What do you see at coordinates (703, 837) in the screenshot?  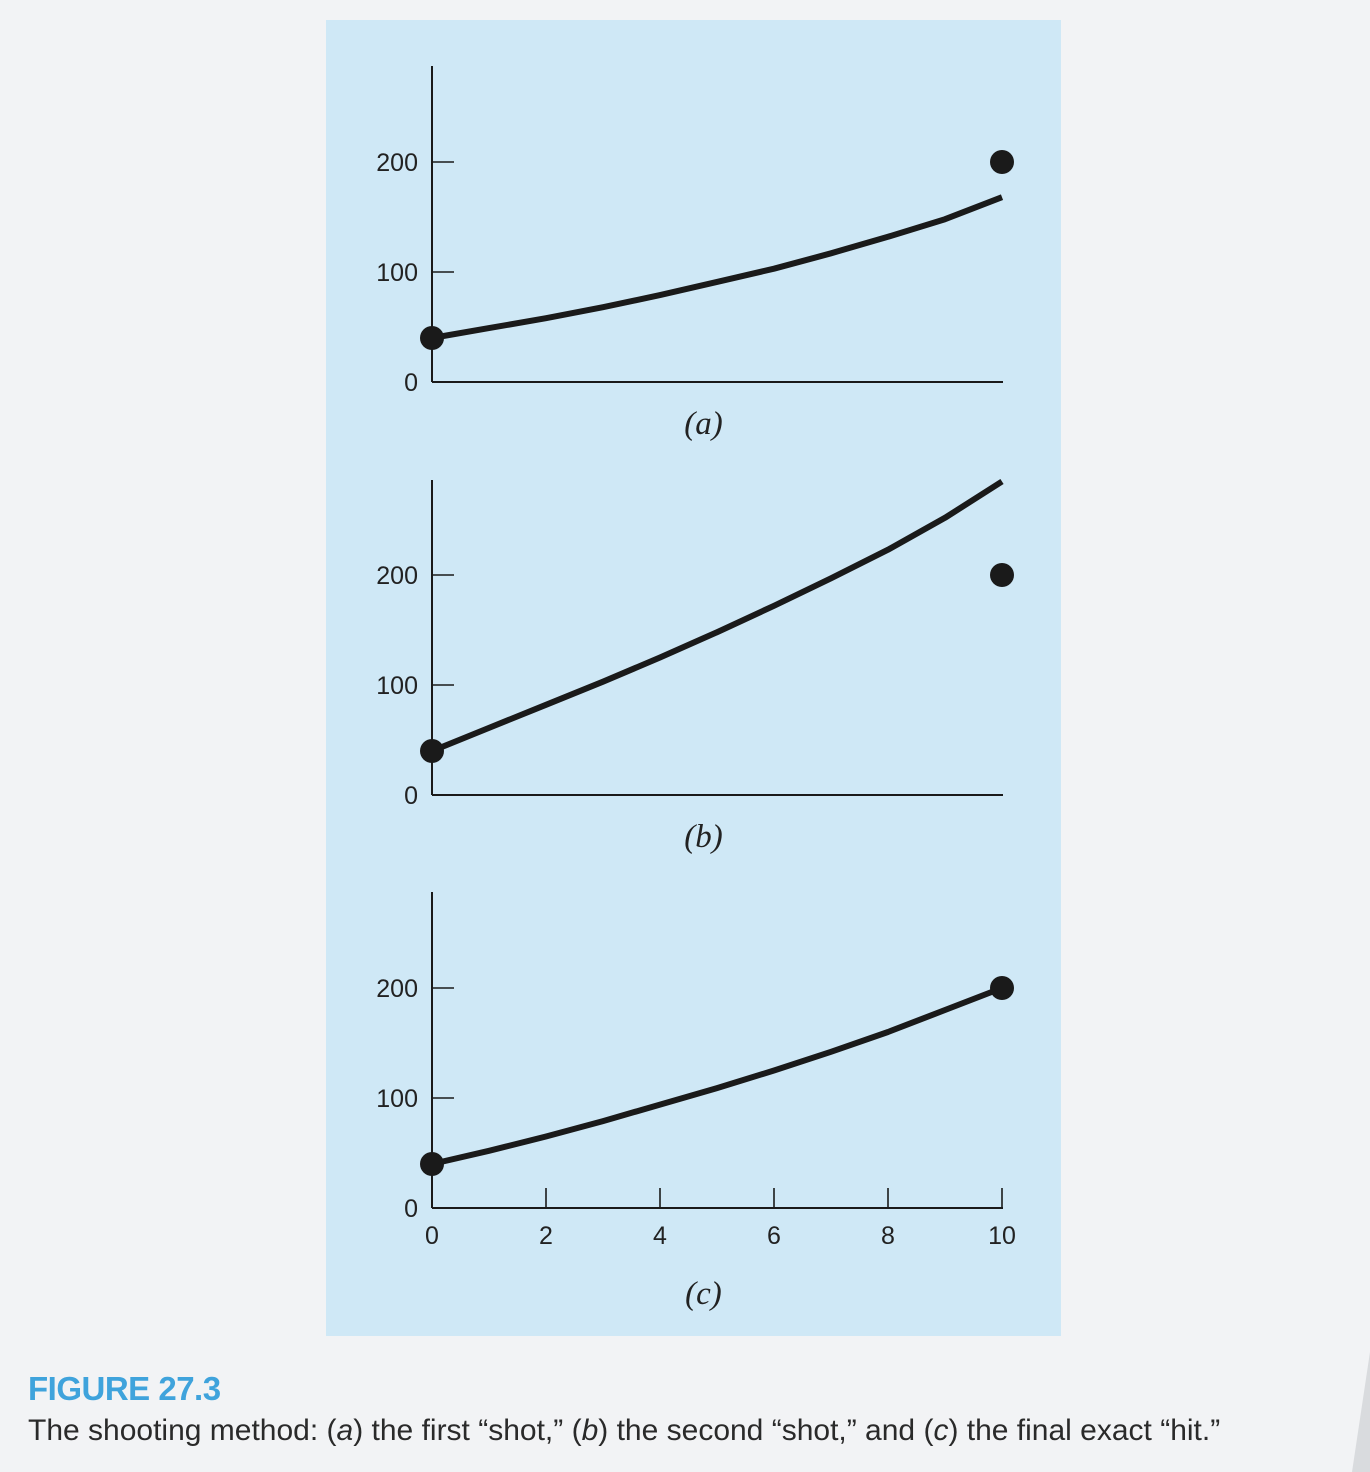 I see `panel-label-b: (b)` at bounding box center [703, 837].